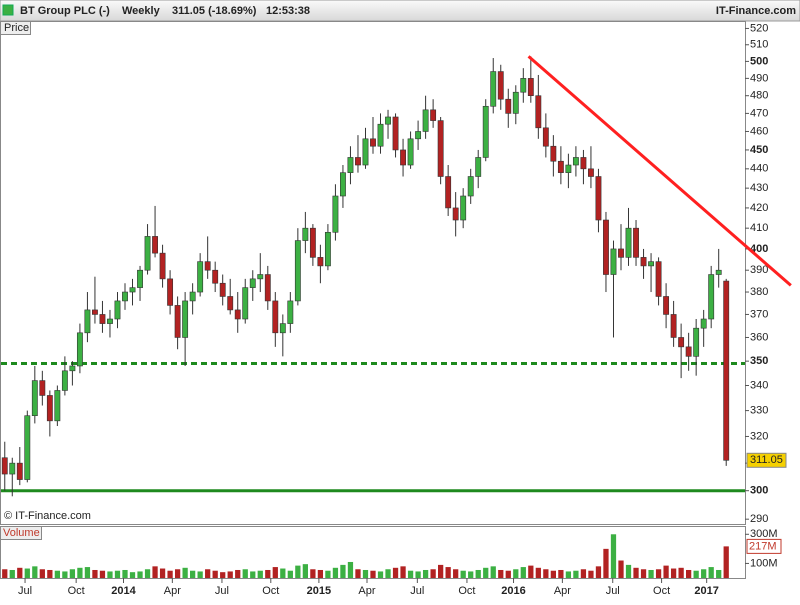  Describe the element at coordinates (400, 11) in the screenshot. I see `header-bar` at that location.